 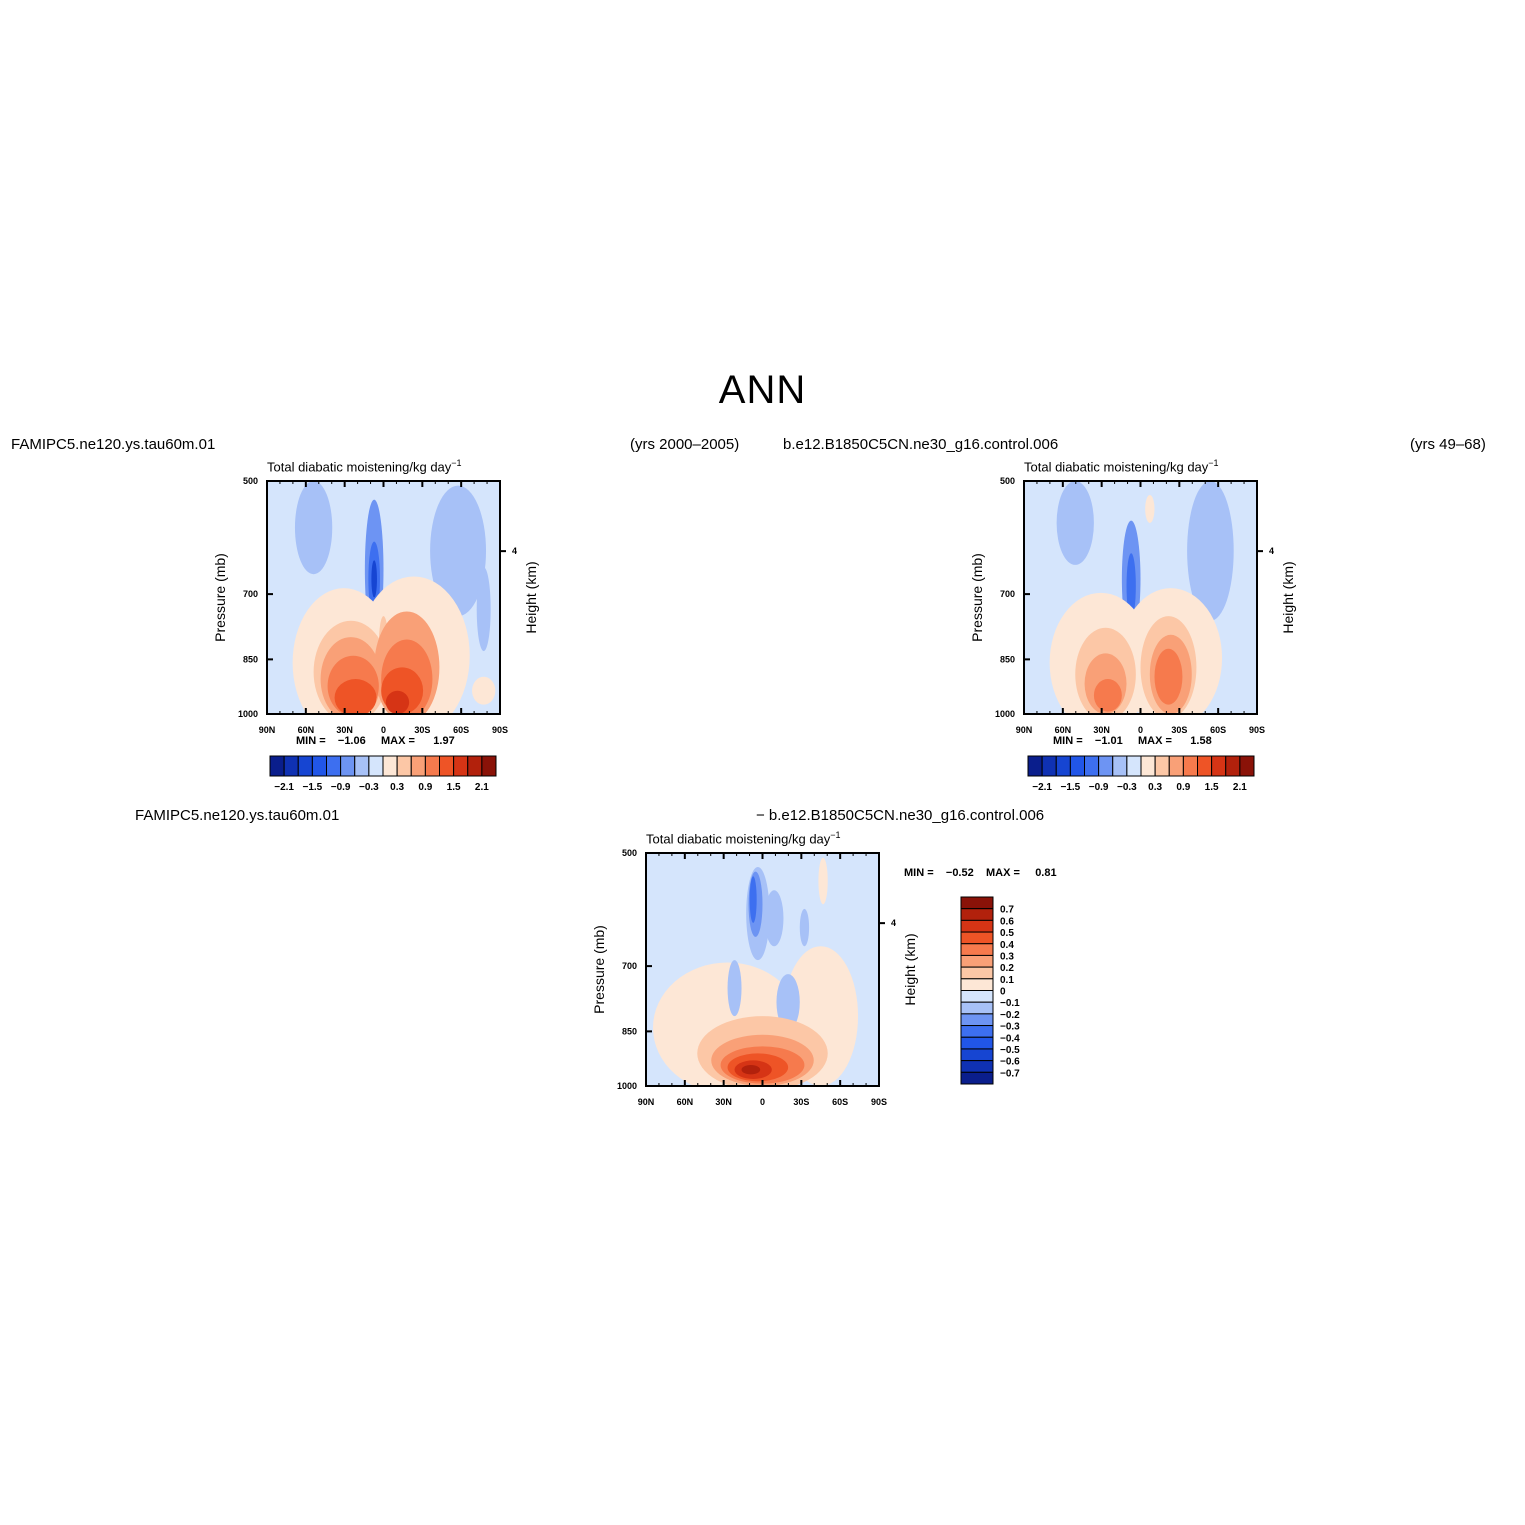 I want to click on panel3-title: Total diabatic moistening/kg day−1, so click(x=743, y=838).